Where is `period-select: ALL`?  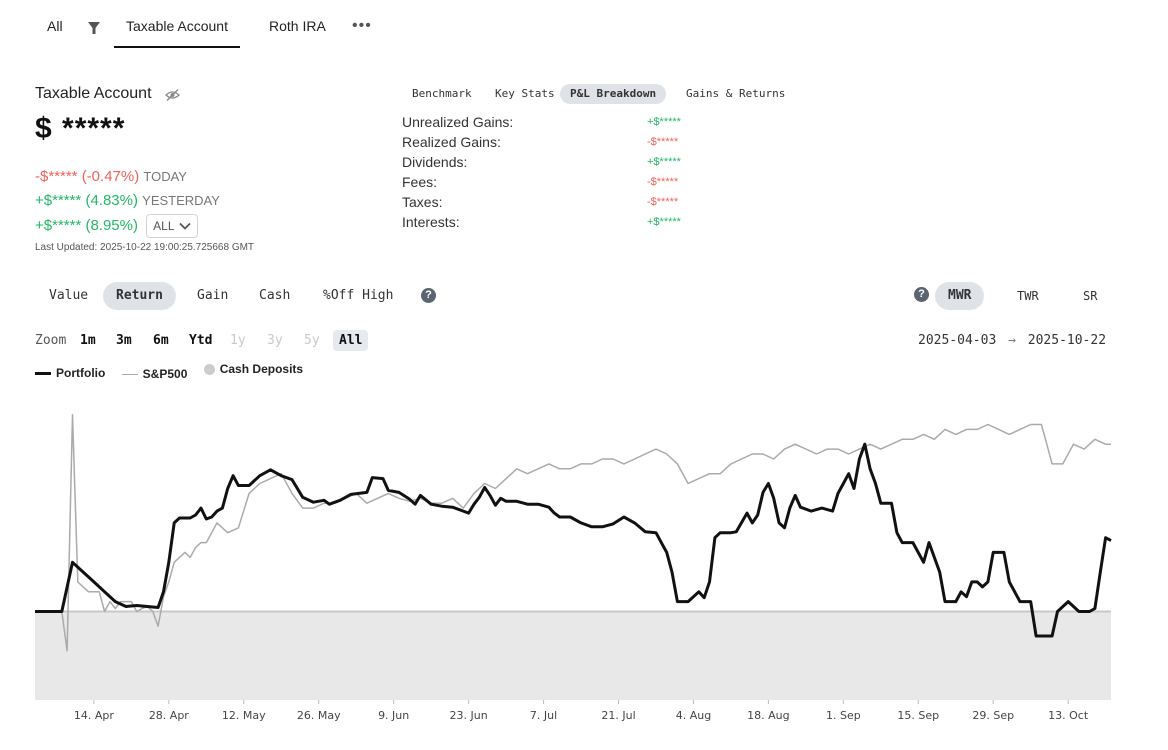
period-select: ALL is located at coordinates (172, 226).